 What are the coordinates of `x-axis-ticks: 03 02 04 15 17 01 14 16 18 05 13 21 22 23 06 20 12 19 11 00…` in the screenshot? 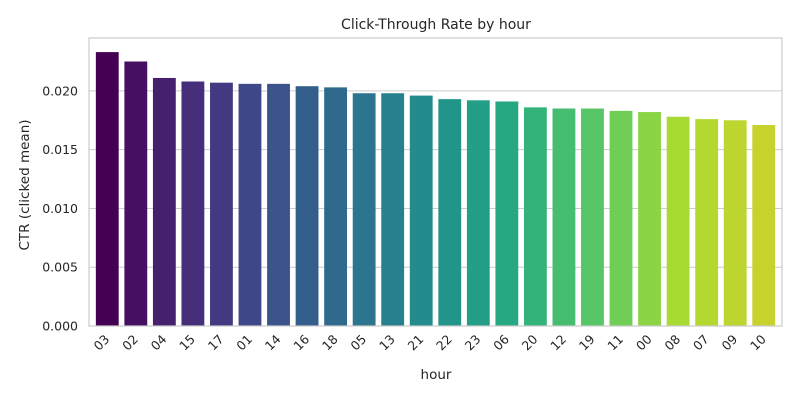 It's located at (430, 342).